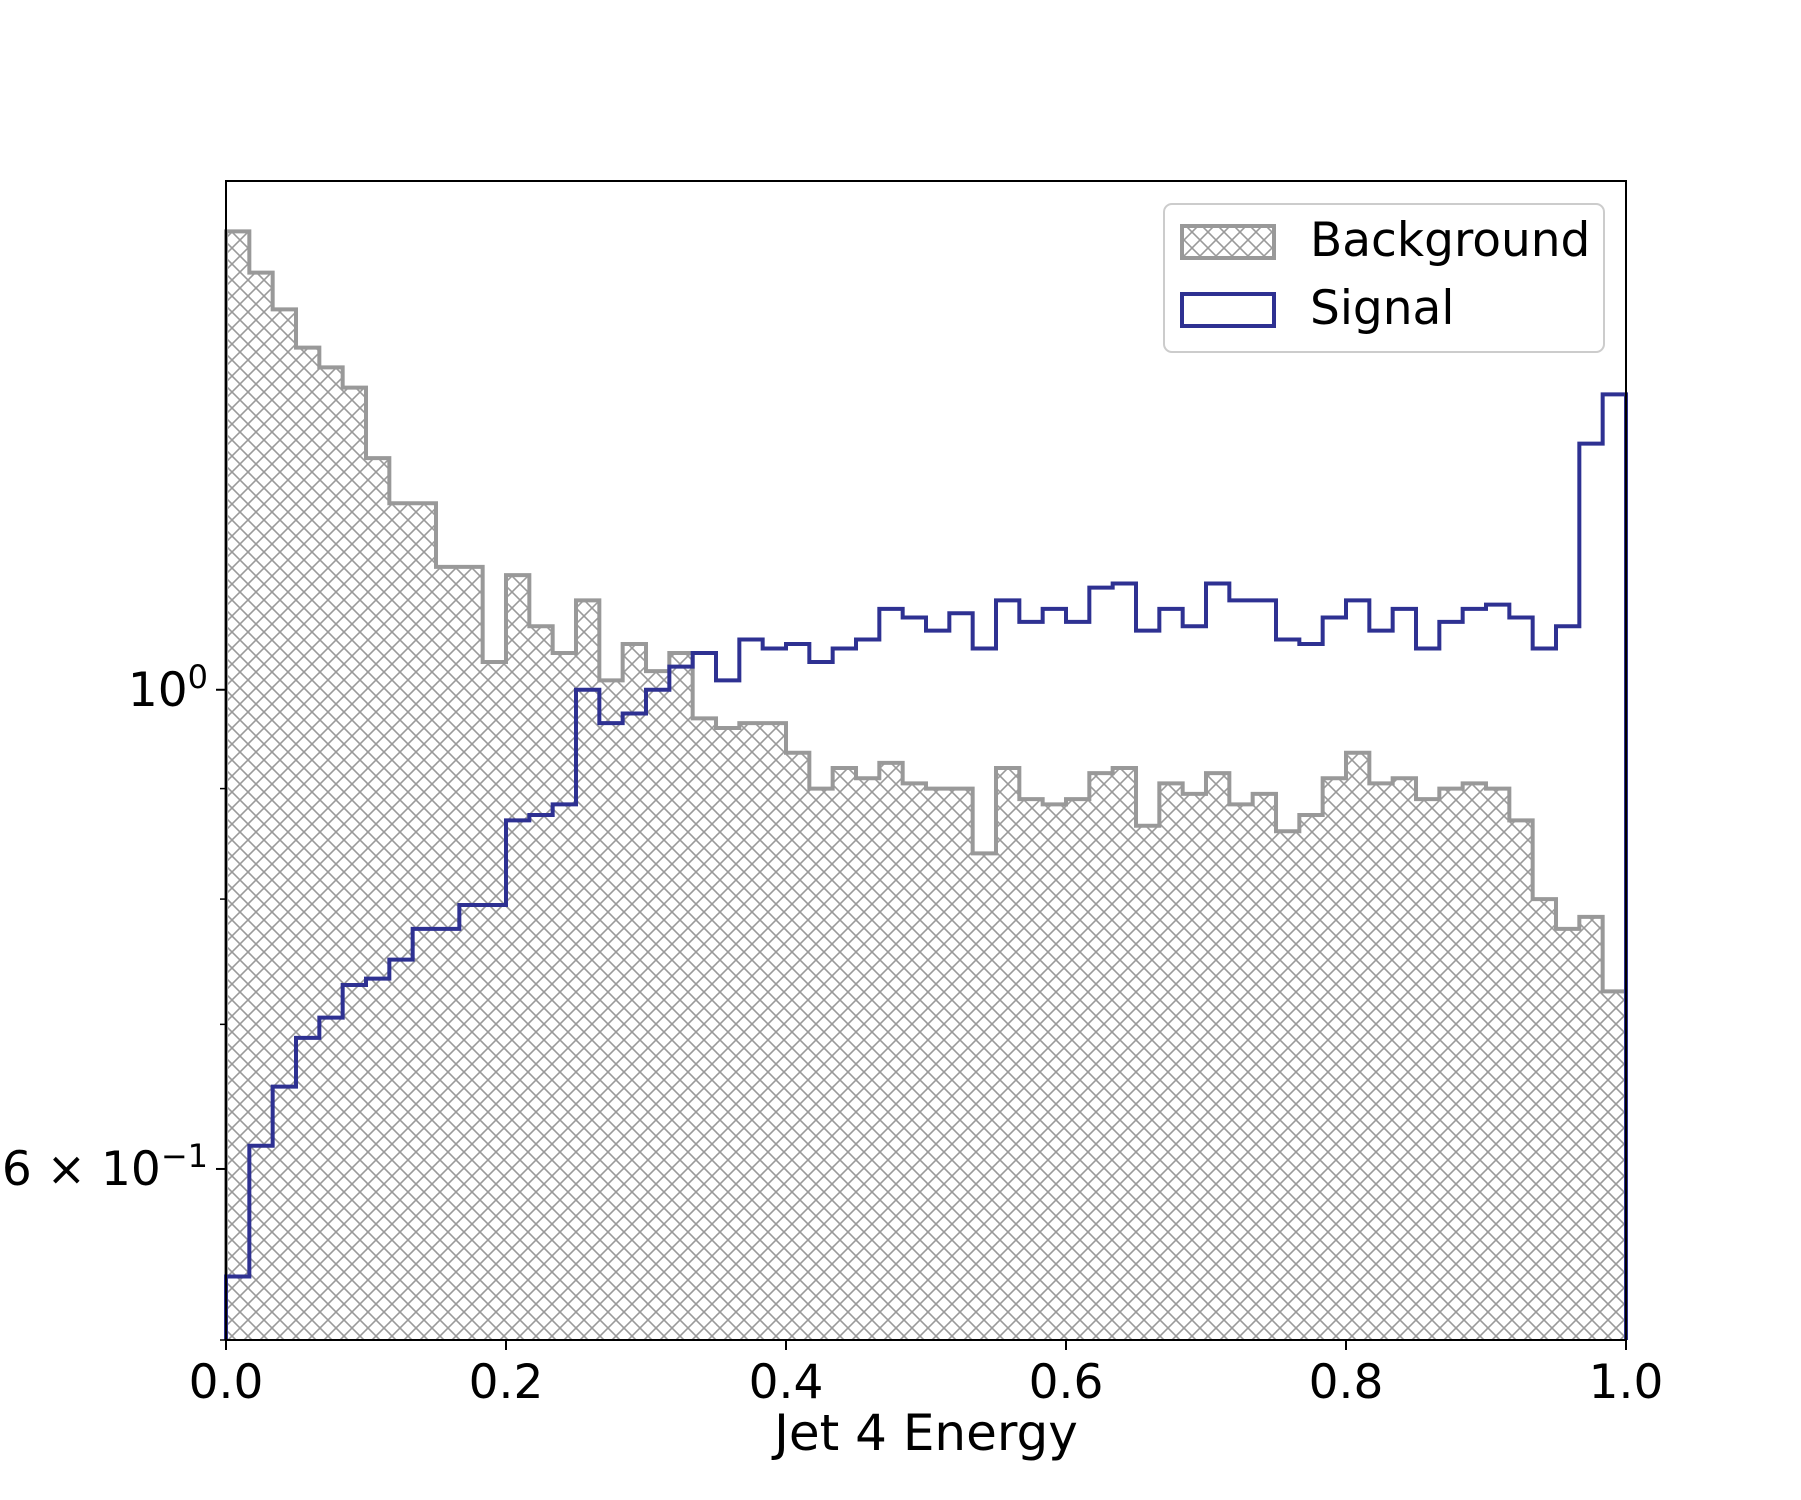 This screenshot has width=1801, height=1500. Describe the element at coordinates (1384, 278) in the screenshot. I see `legend: Background Signal` at that location.